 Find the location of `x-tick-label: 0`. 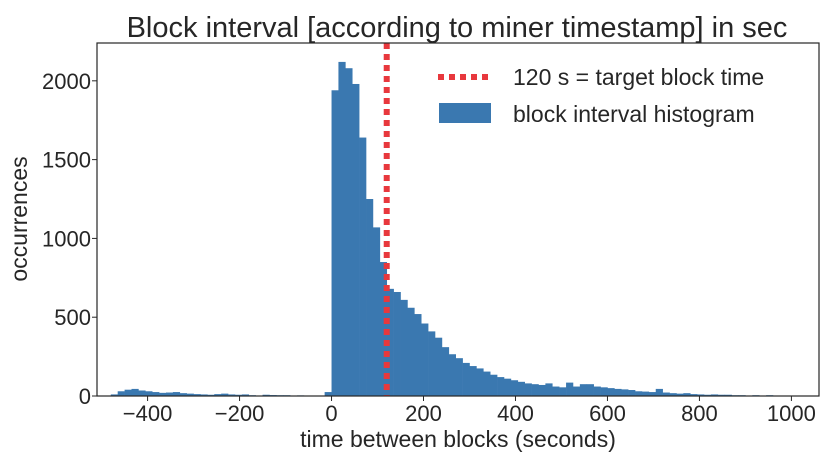

x-tick-label: 0 is located at coordinates (331, 413).